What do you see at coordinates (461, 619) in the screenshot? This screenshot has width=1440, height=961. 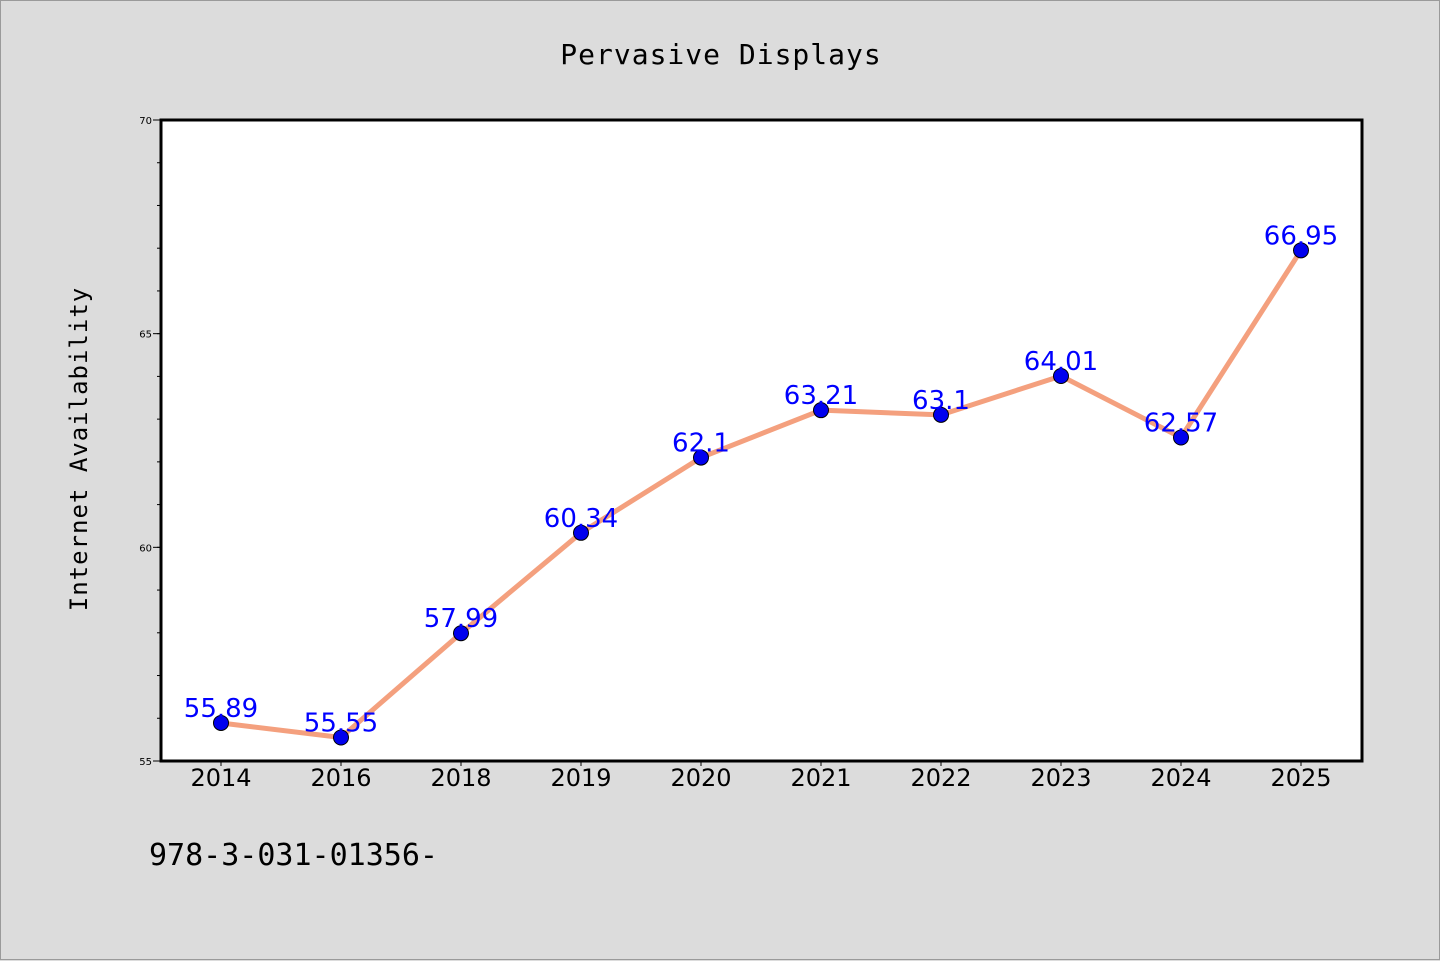 I see `data-label: 57.99` at bounding box center [461, 619].